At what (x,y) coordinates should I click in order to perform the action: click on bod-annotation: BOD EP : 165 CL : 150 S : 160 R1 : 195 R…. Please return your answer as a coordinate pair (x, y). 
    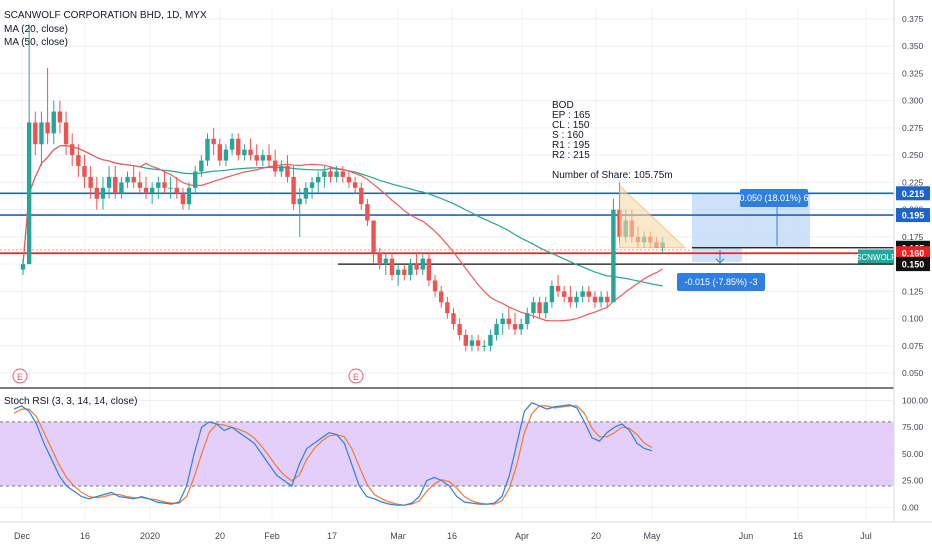
    Looking at the image, I should click on (612, 140).